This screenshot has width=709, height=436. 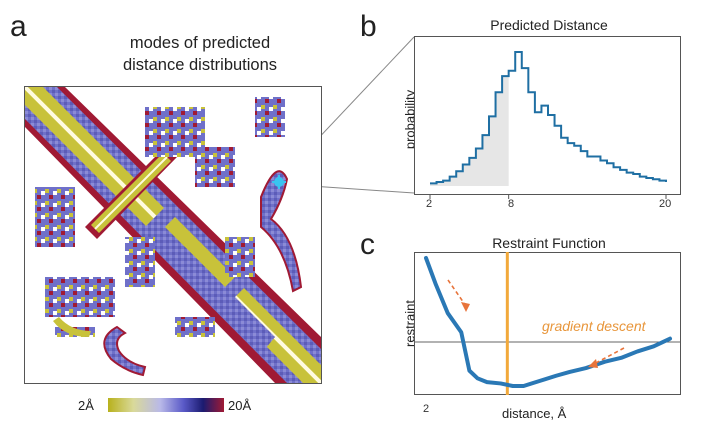 I want to click on panel-a-title-line2: distance distributions, so click(x=200, y=65).